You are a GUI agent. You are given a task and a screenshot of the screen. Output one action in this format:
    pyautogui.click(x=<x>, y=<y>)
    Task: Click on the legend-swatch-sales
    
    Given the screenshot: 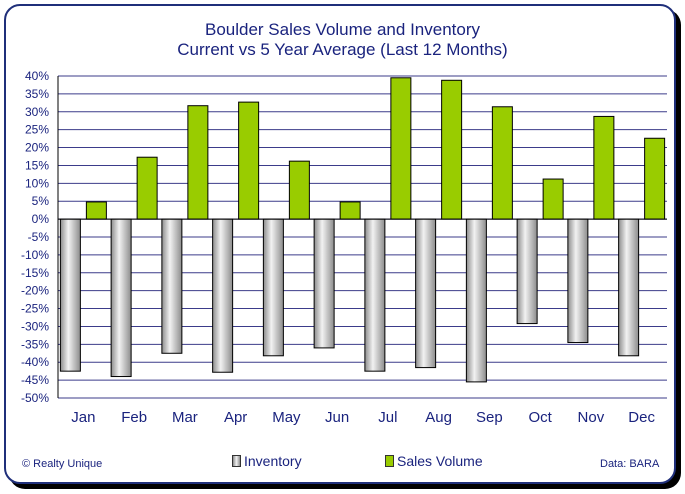 What is the action you would take?
    pyautogui.click(x=389, y=461)
    